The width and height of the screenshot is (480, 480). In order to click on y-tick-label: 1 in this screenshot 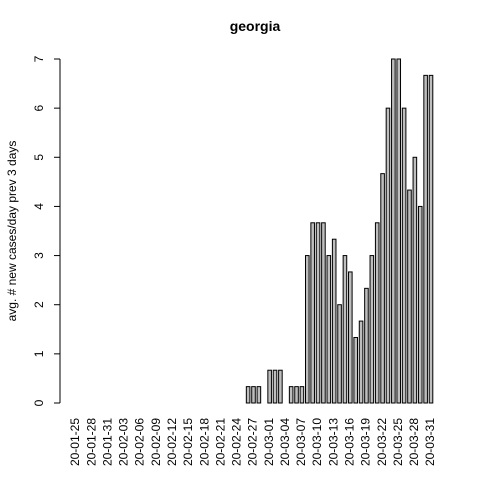, I will do `click(39, 353)`.